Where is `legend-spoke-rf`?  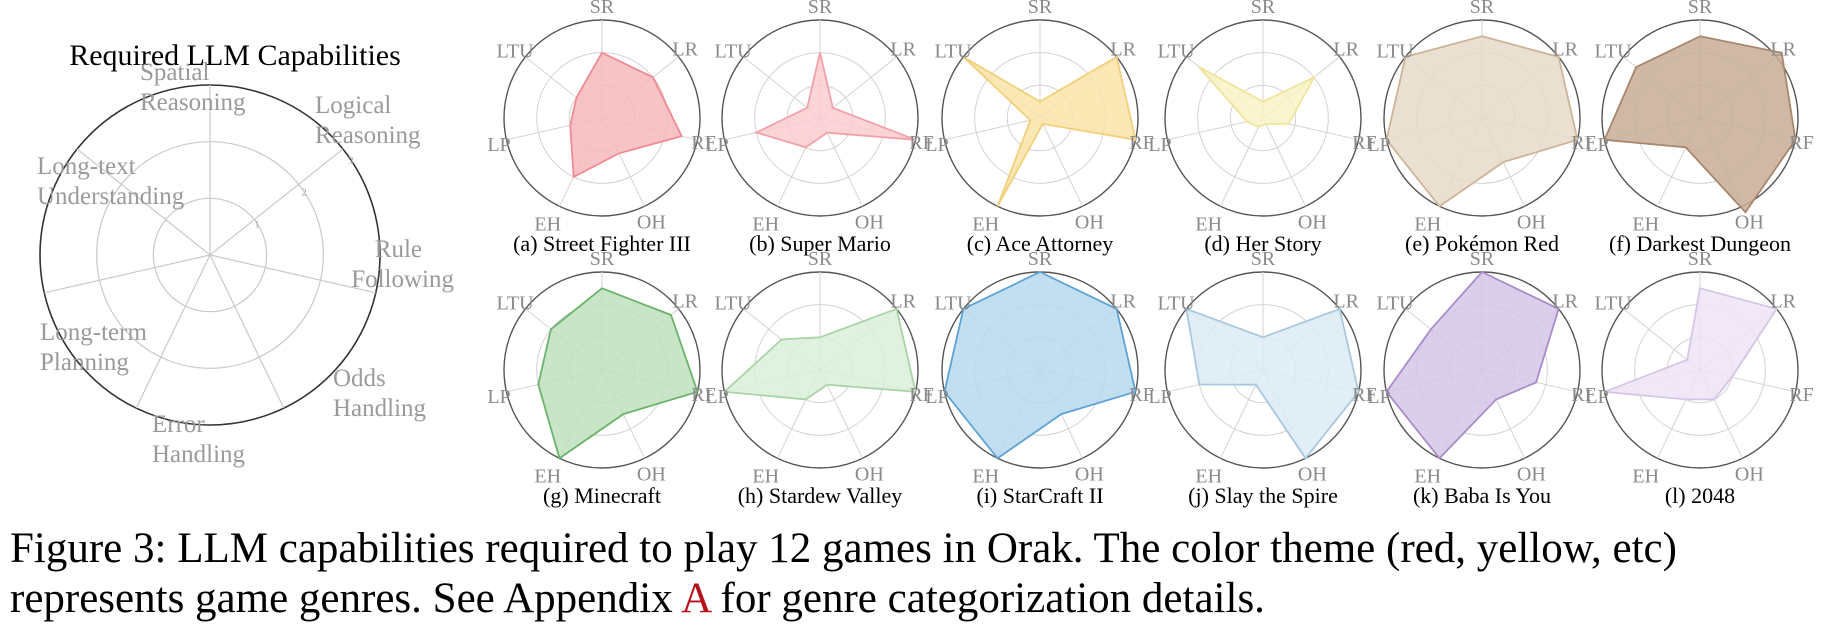 legend-spoke-rf is located at coordinates (292, 274).